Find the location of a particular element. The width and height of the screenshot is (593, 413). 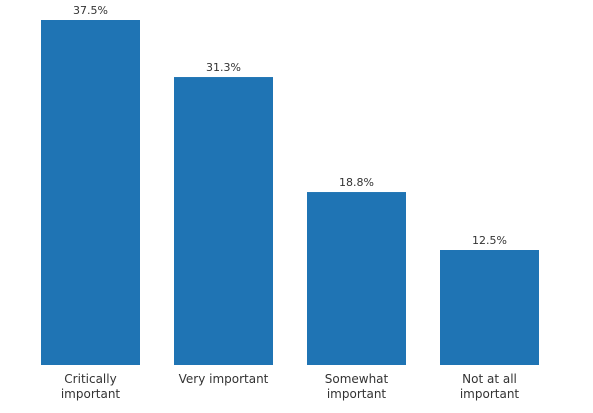

value-label: 12.5% is located at coordinates (489, 240).